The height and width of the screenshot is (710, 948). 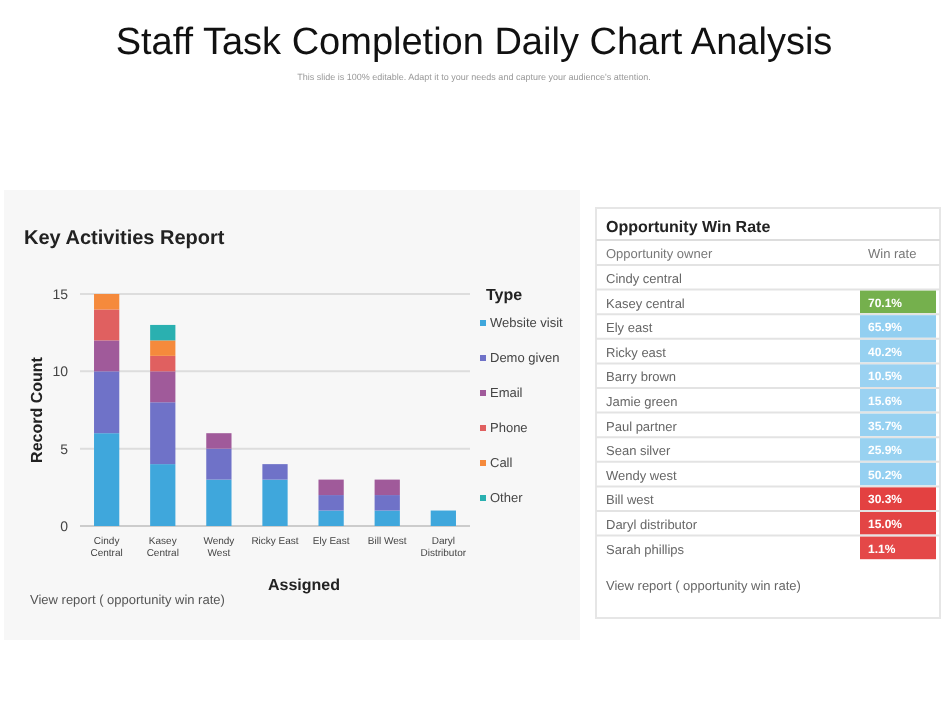 I want to click on chart-title: Key Activities Report, so click(x=125, y=239).